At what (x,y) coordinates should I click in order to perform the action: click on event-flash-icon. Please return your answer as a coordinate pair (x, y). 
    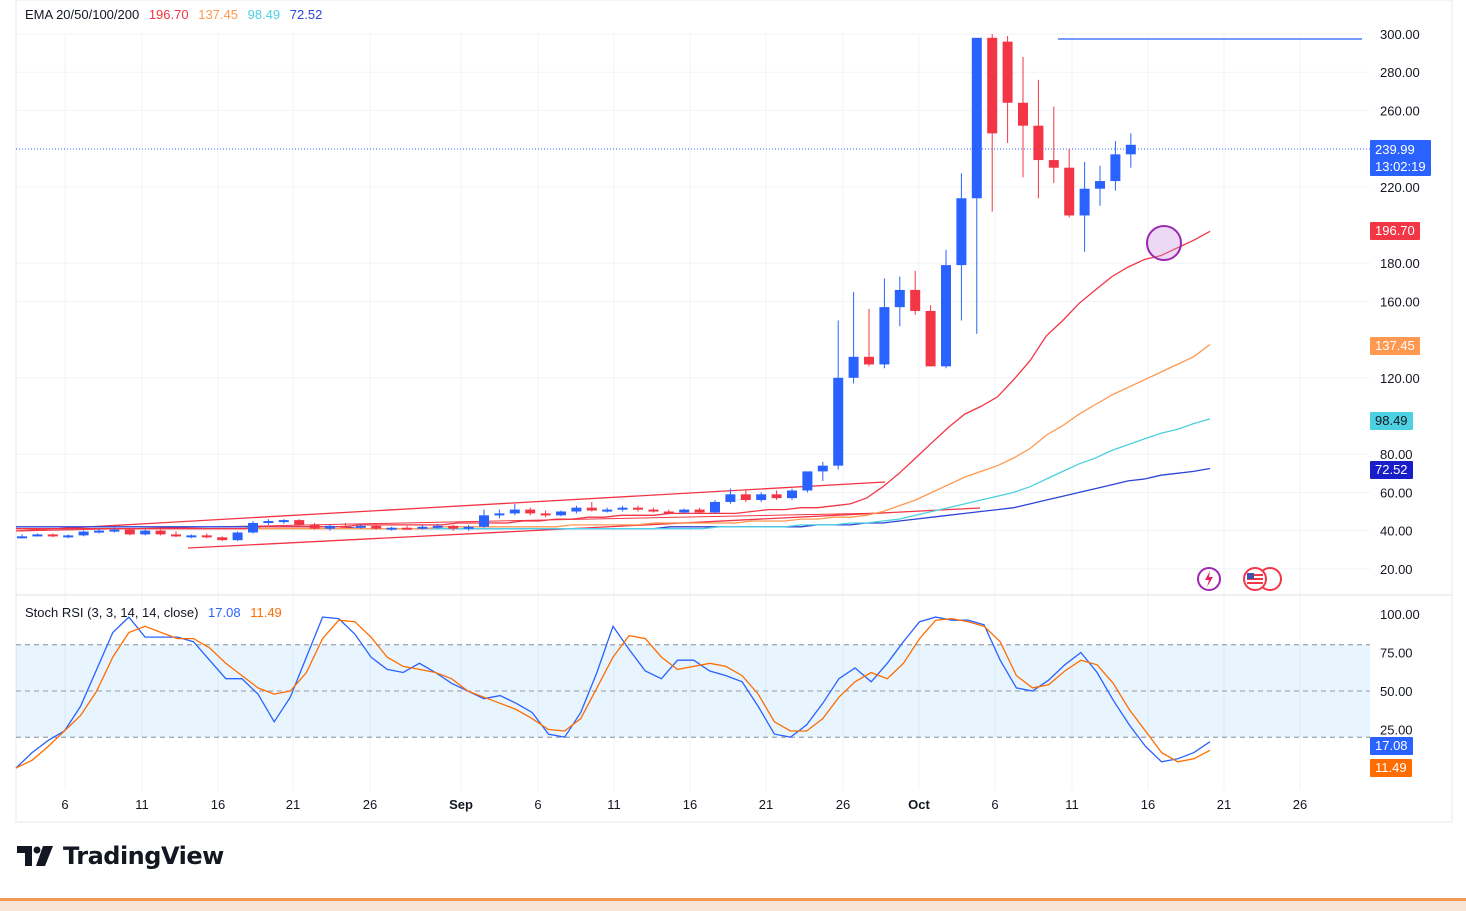
    Looking at the image, I should click on (1209, 579).